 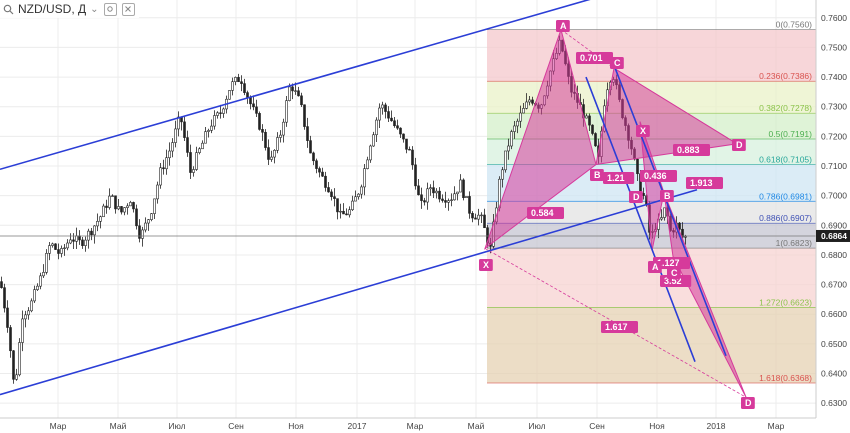 What do you see at coordinates (94, 9) in the screenshot?
I see `chevron-down-icon: ⌄` at bounding box center [94, 9].